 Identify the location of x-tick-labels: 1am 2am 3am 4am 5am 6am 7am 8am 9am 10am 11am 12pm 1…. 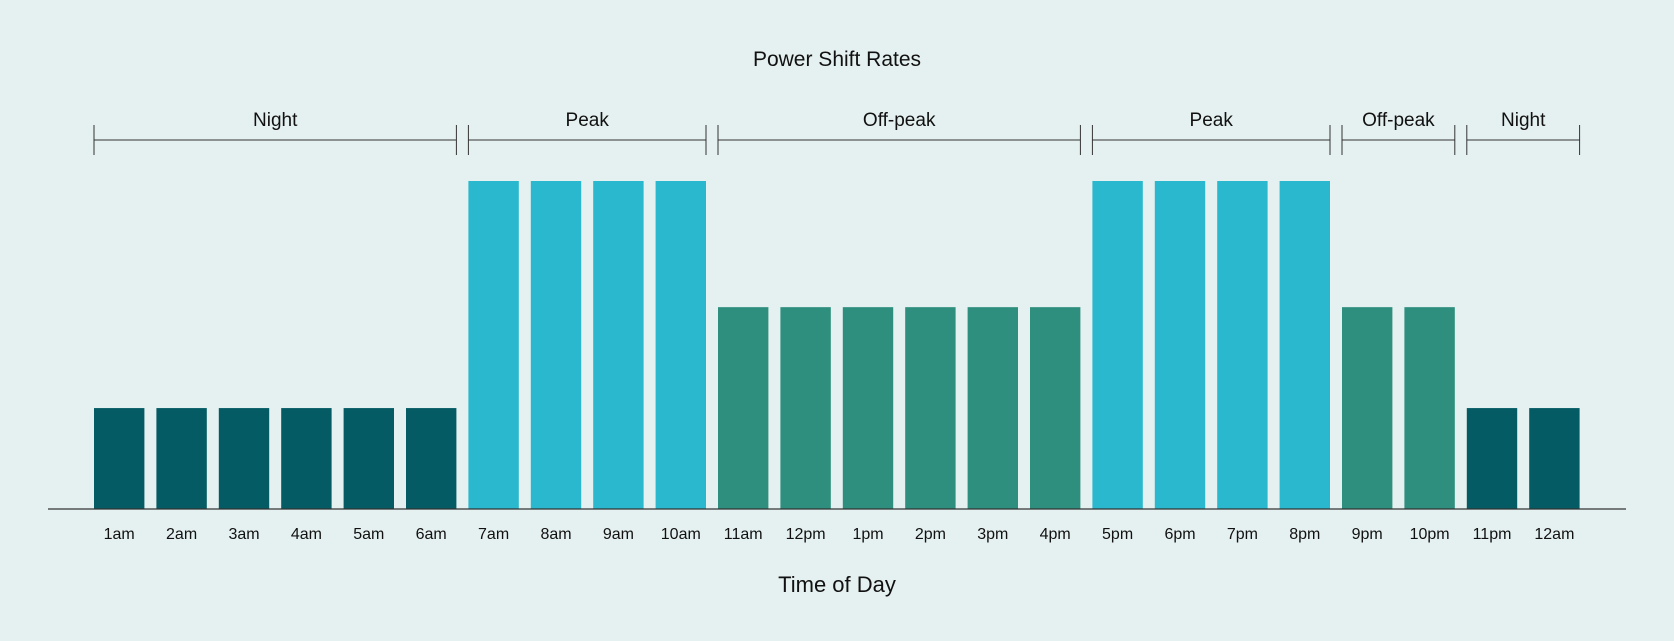
(839, 534).